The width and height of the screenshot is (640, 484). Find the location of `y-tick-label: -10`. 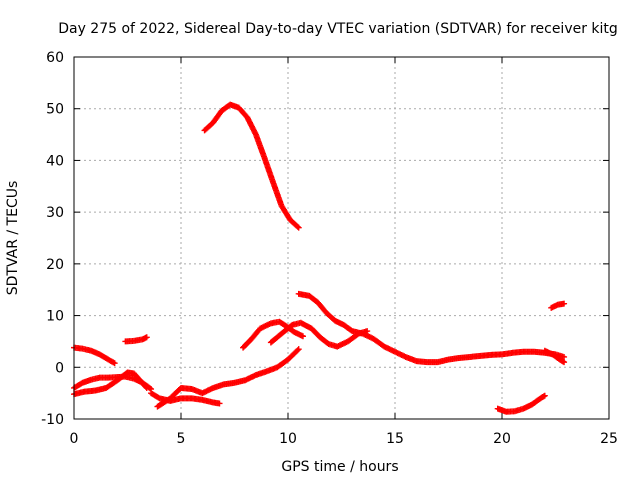

y-tick-label: -10 is located at coordinates (52, 420).